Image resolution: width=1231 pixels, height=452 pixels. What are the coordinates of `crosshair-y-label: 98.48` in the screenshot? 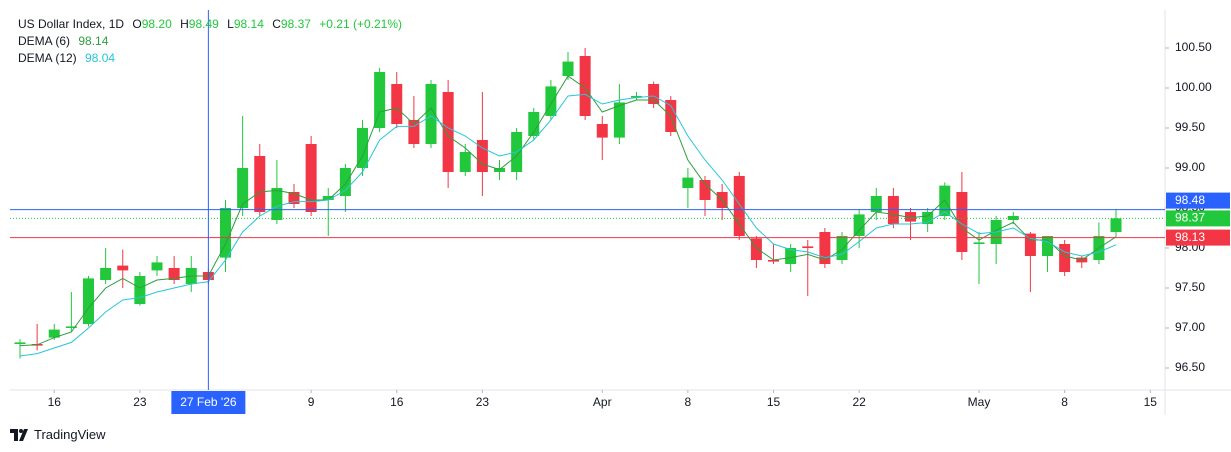 It's located at (1190, 200).